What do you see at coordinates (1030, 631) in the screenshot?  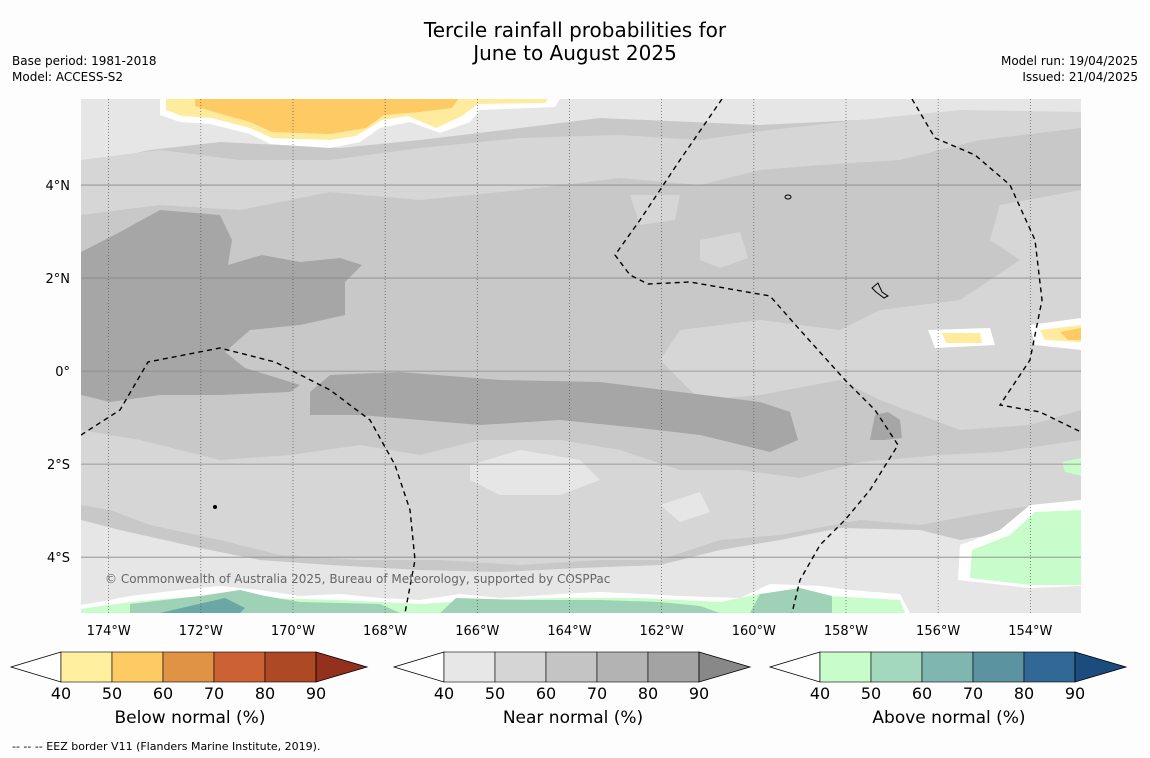 I see `longitude-tick-label: 154°W` at bounding box center [1030, 631].